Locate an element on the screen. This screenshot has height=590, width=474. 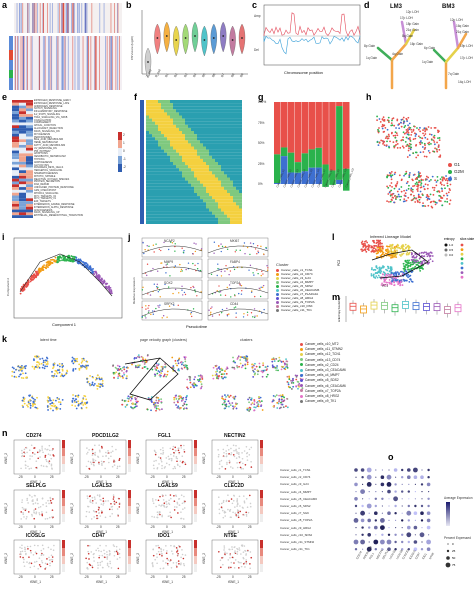
j-xlabel: Pseudotime is located at coordinates (197, 326).